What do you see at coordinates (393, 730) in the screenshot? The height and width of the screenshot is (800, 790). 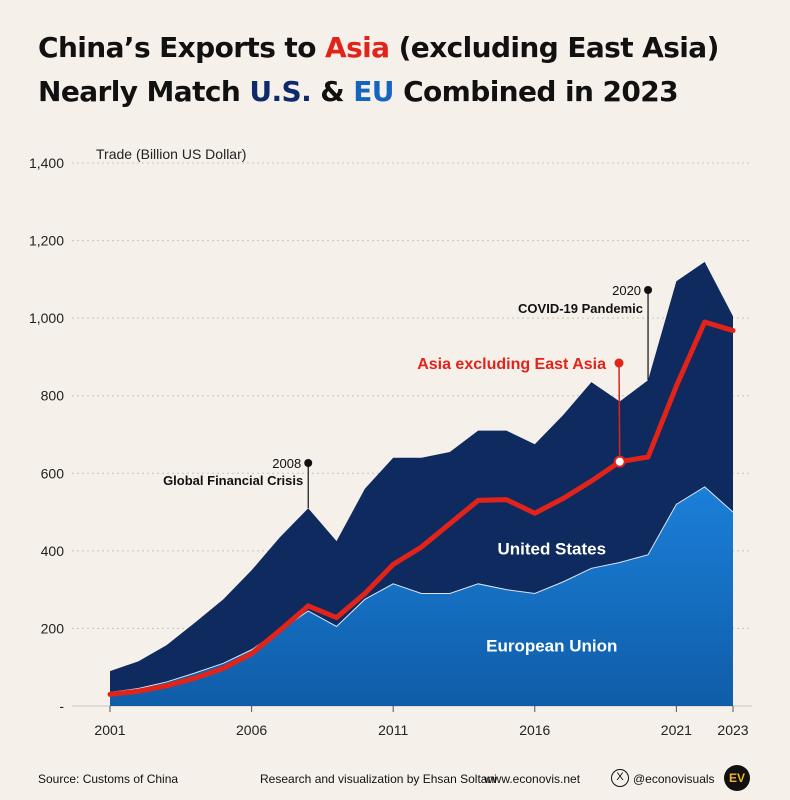 I see `x-tick-label: 2011` at bounding box center [393, 730].